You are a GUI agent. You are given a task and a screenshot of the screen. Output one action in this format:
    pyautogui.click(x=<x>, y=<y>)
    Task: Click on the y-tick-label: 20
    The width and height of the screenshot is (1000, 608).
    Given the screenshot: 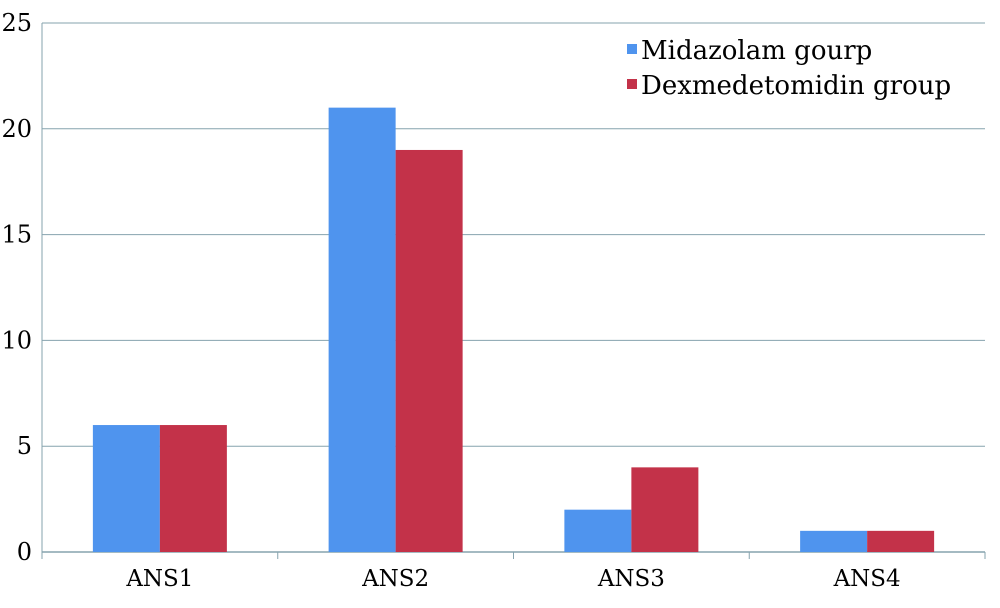 What is the action you would take?
    pyautogui.click(x=16, y=129)
    